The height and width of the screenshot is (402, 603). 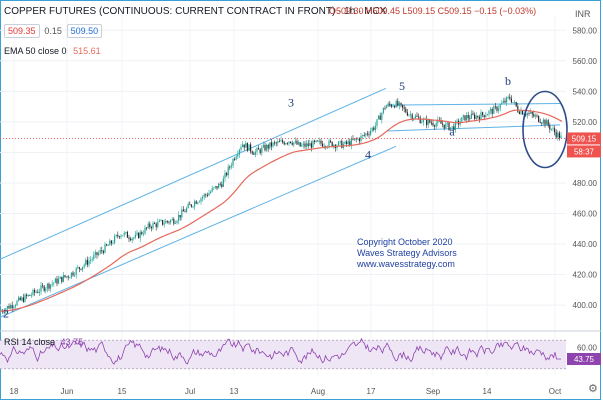 I want to click on buy-button: 509.50, so click(x=84, y=31).